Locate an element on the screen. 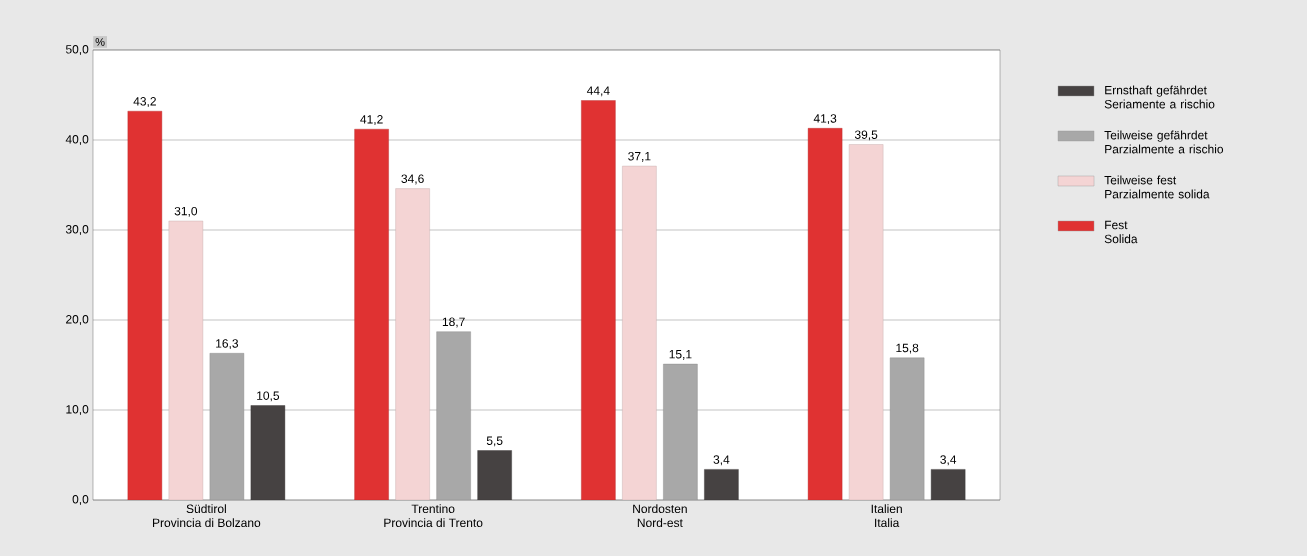  data-label: 41,2 is located at coordinates (371, 120).